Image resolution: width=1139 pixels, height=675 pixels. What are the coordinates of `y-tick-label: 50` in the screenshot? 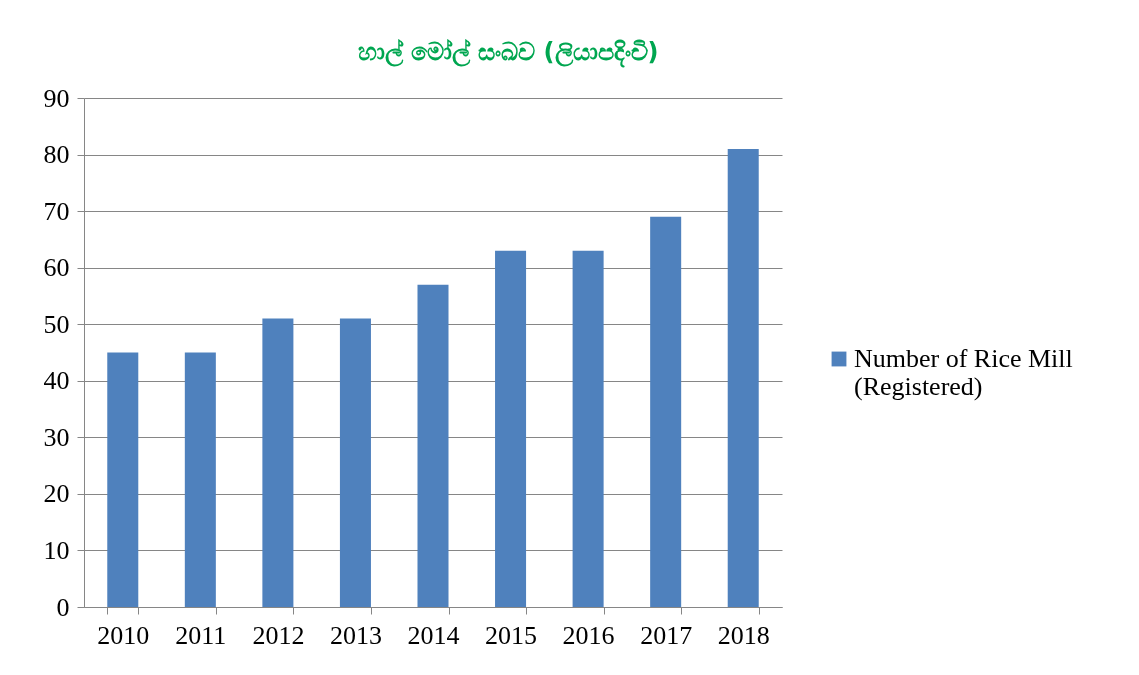 It's located at (56, 324).